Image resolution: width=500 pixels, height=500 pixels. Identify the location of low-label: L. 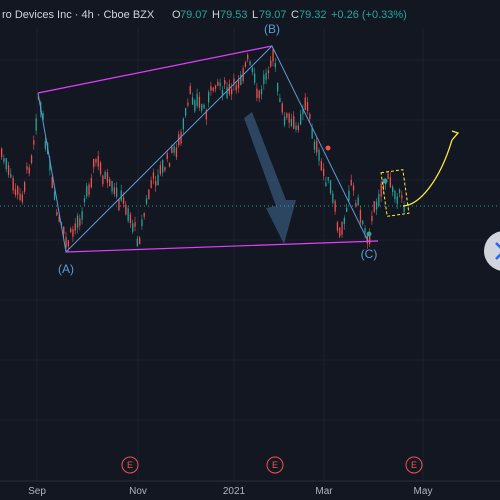
(255, 15).